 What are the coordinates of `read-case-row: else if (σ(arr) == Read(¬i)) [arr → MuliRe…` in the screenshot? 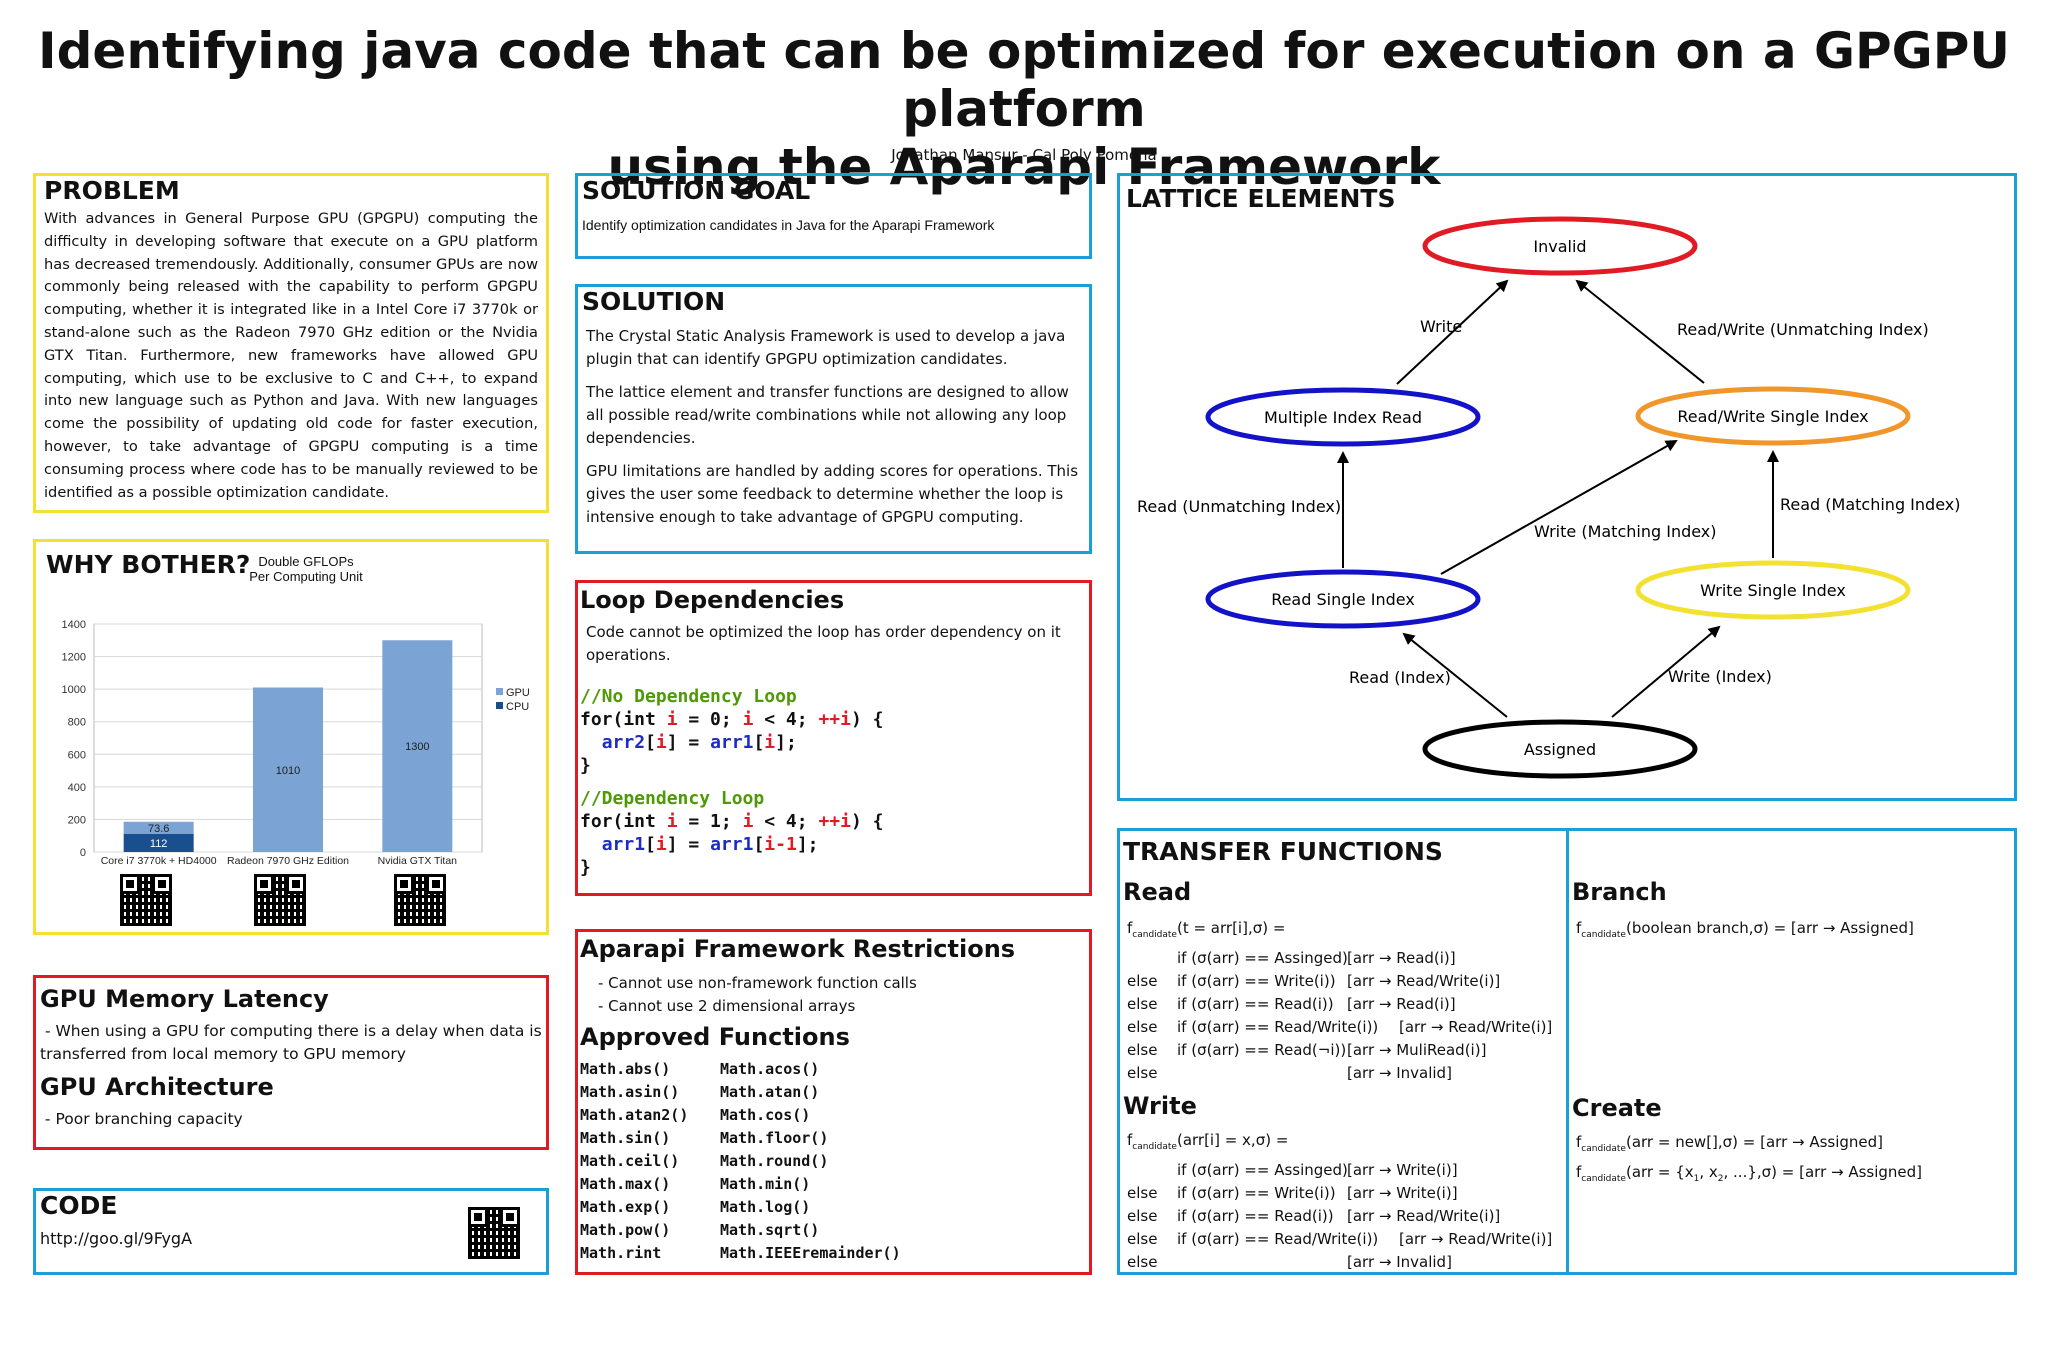 It's located at (1307, 1050).